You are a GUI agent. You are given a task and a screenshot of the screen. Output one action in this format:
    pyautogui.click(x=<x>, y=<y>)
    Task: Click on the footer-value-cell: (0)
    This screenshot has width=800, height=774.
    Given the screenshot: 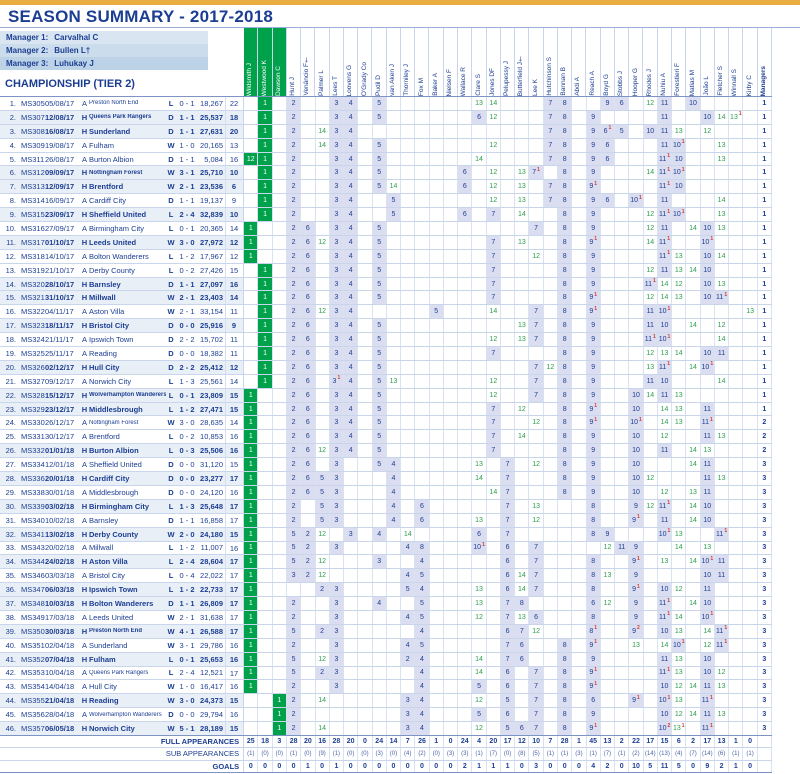 What is the action you would take?
    pyautogui.click(x=365, y=753)
    